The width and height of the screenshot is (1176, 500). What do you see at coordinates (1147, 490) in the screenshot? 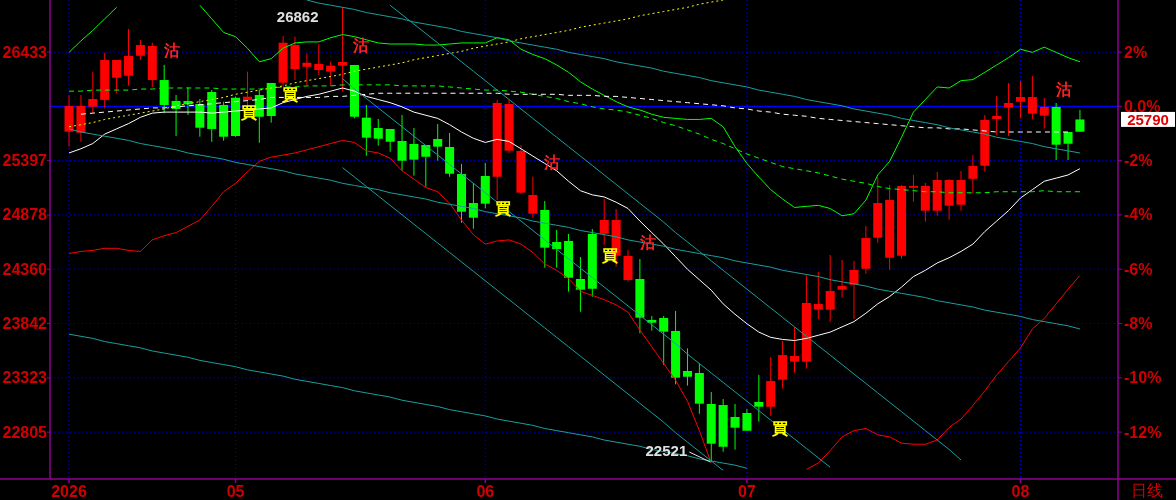
I see `text: 日线` at bounding box center [1147, 490].